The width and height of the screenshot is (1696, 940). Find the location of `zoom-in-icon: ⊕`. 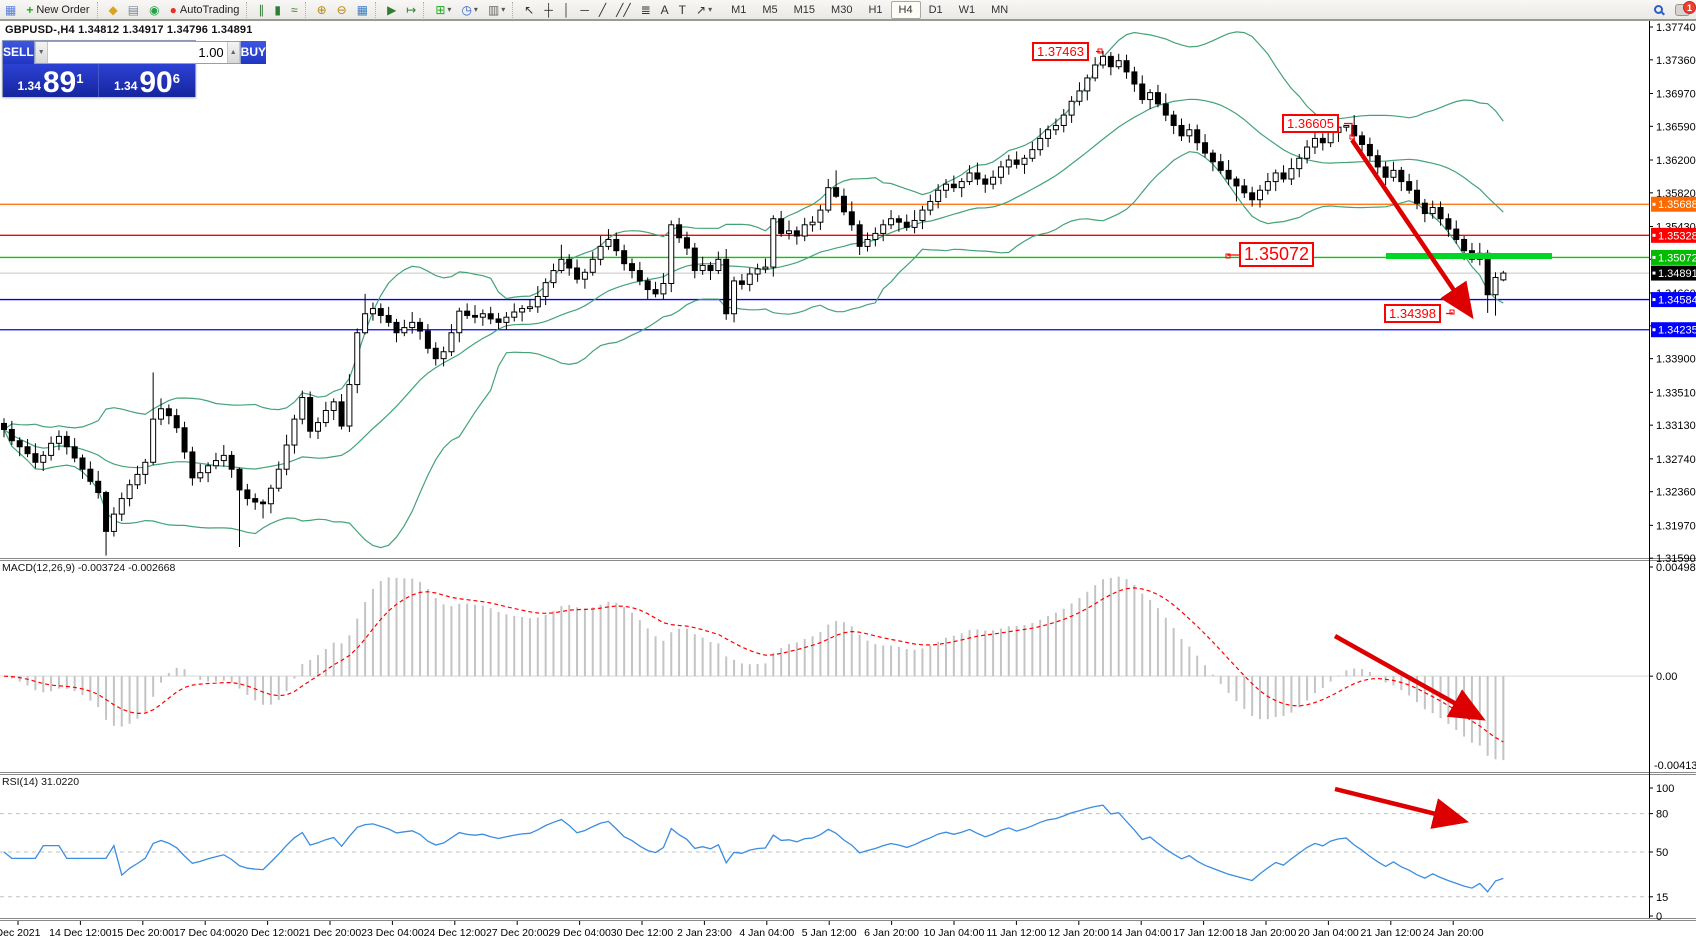

zoom-in-icon: ⊕ is located at coordinates (322, 10).